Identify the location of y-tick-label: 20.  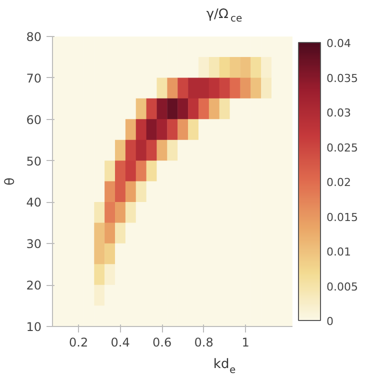
(34, 285).